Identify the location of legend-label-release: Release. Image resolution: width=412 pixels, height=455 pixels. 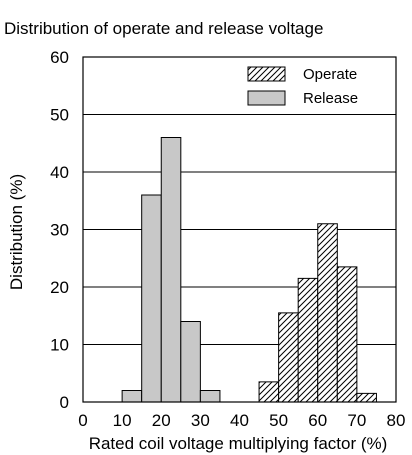
(330, 98).